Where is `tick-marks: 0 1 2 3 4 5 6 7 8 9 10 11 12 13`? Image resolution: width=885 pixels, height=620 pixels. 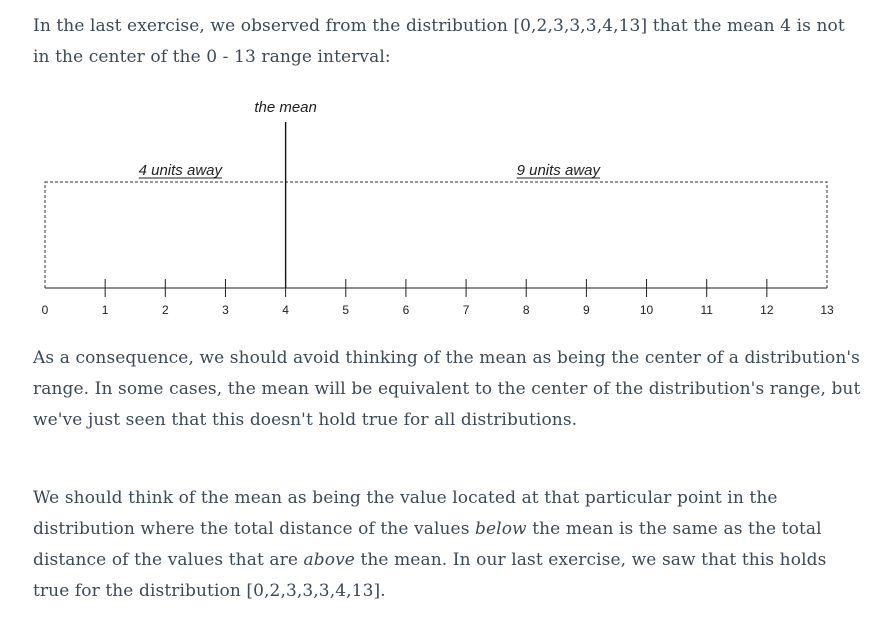 tick-marks: 0 1 2 3 4 5 6 7 8 9 10 11 12 13 is located at coordinates (438, 298).